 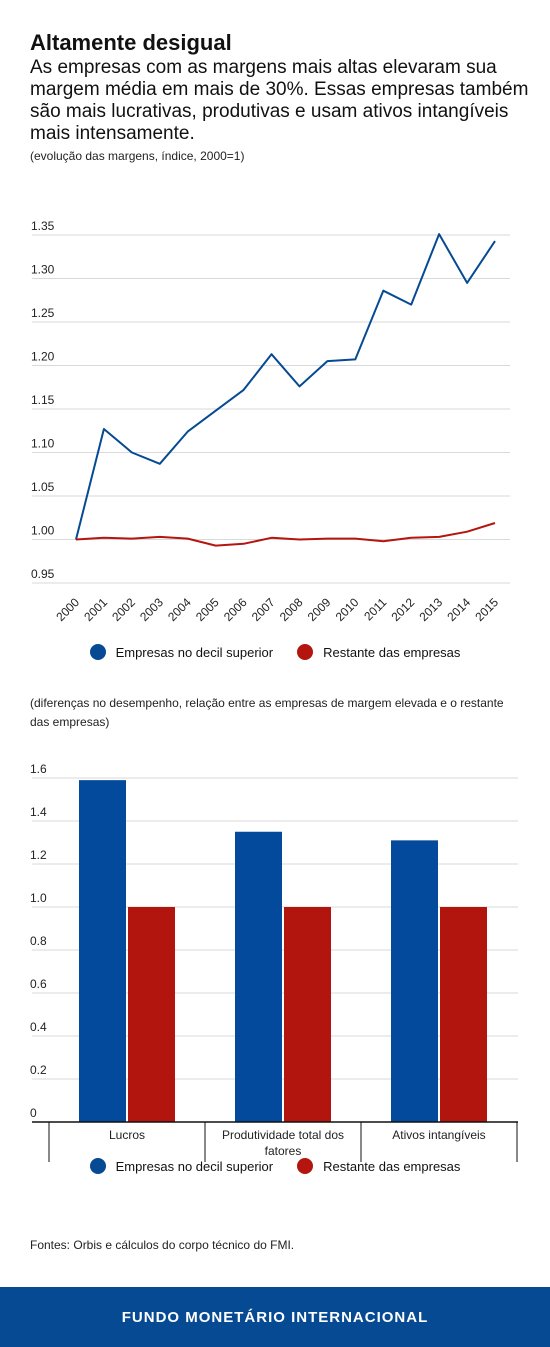 I want to click on x-tick-label: 2014, so click(x=458, y=609).